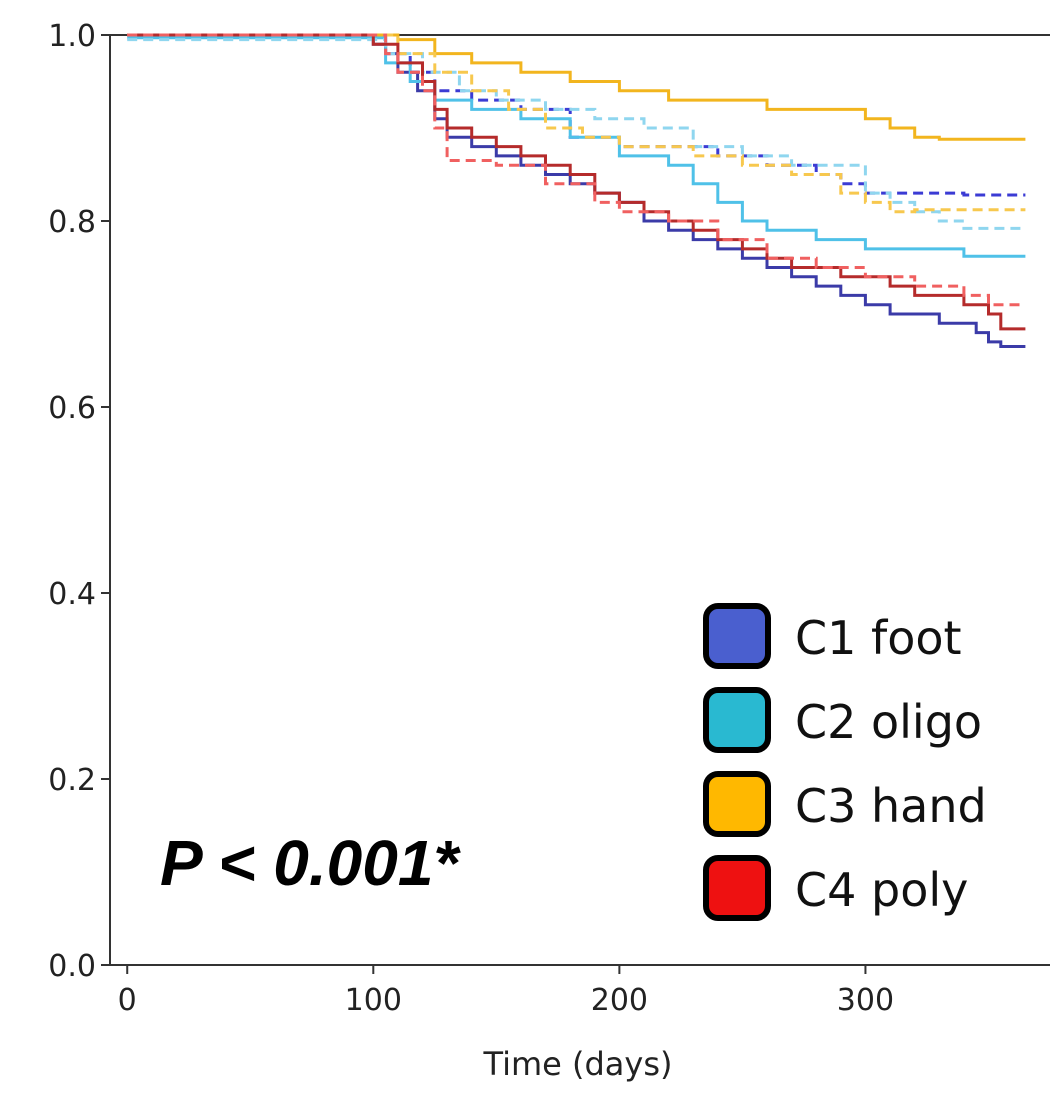 This screenshot has width=1050, height=1098. What do you see at coordinates (878, 638) in the screenshot?
I see `legend-label-c1-foot: C1 foot` at bounding box center [878, 638].